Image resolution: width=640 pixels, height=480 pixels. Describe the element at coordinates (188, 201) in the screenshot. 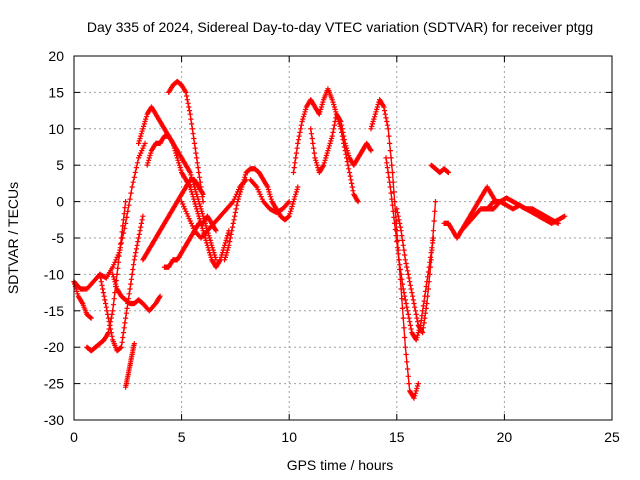

I see `series-sat-h` at that location.